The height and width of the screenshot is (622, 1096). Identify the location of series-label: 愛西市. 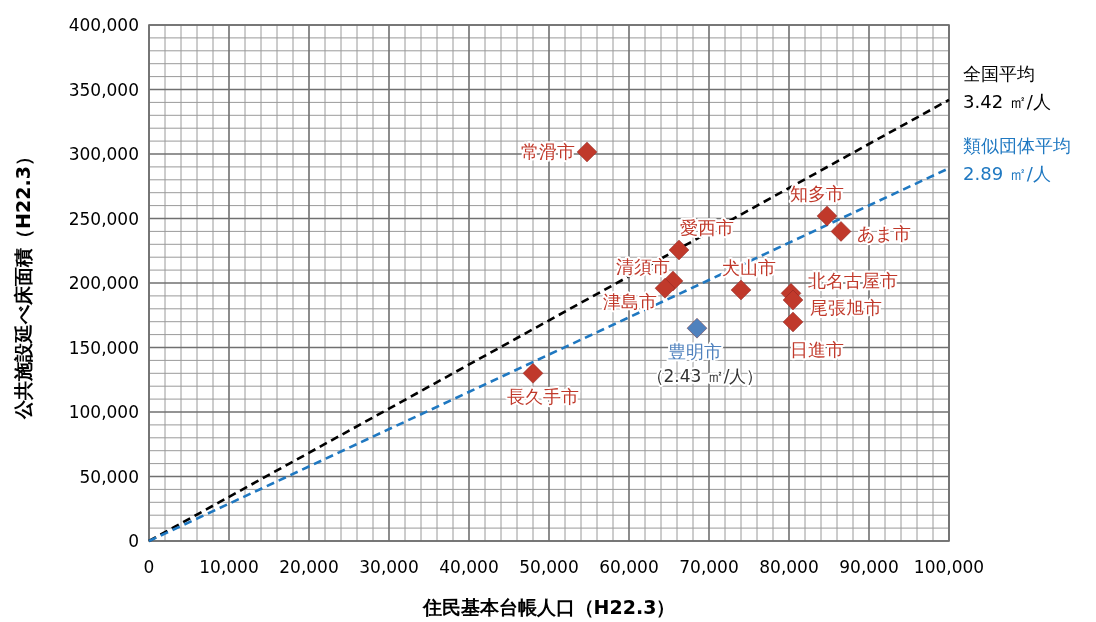
(707, 227).